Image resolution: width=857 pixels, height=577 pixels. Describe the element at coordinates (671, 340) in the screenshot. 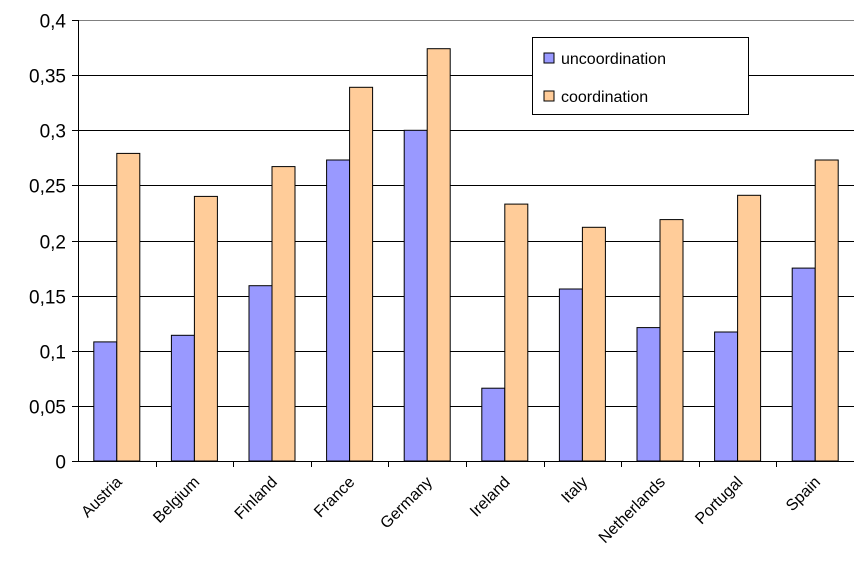

I see `bar-coordination-netherlands` at that location.